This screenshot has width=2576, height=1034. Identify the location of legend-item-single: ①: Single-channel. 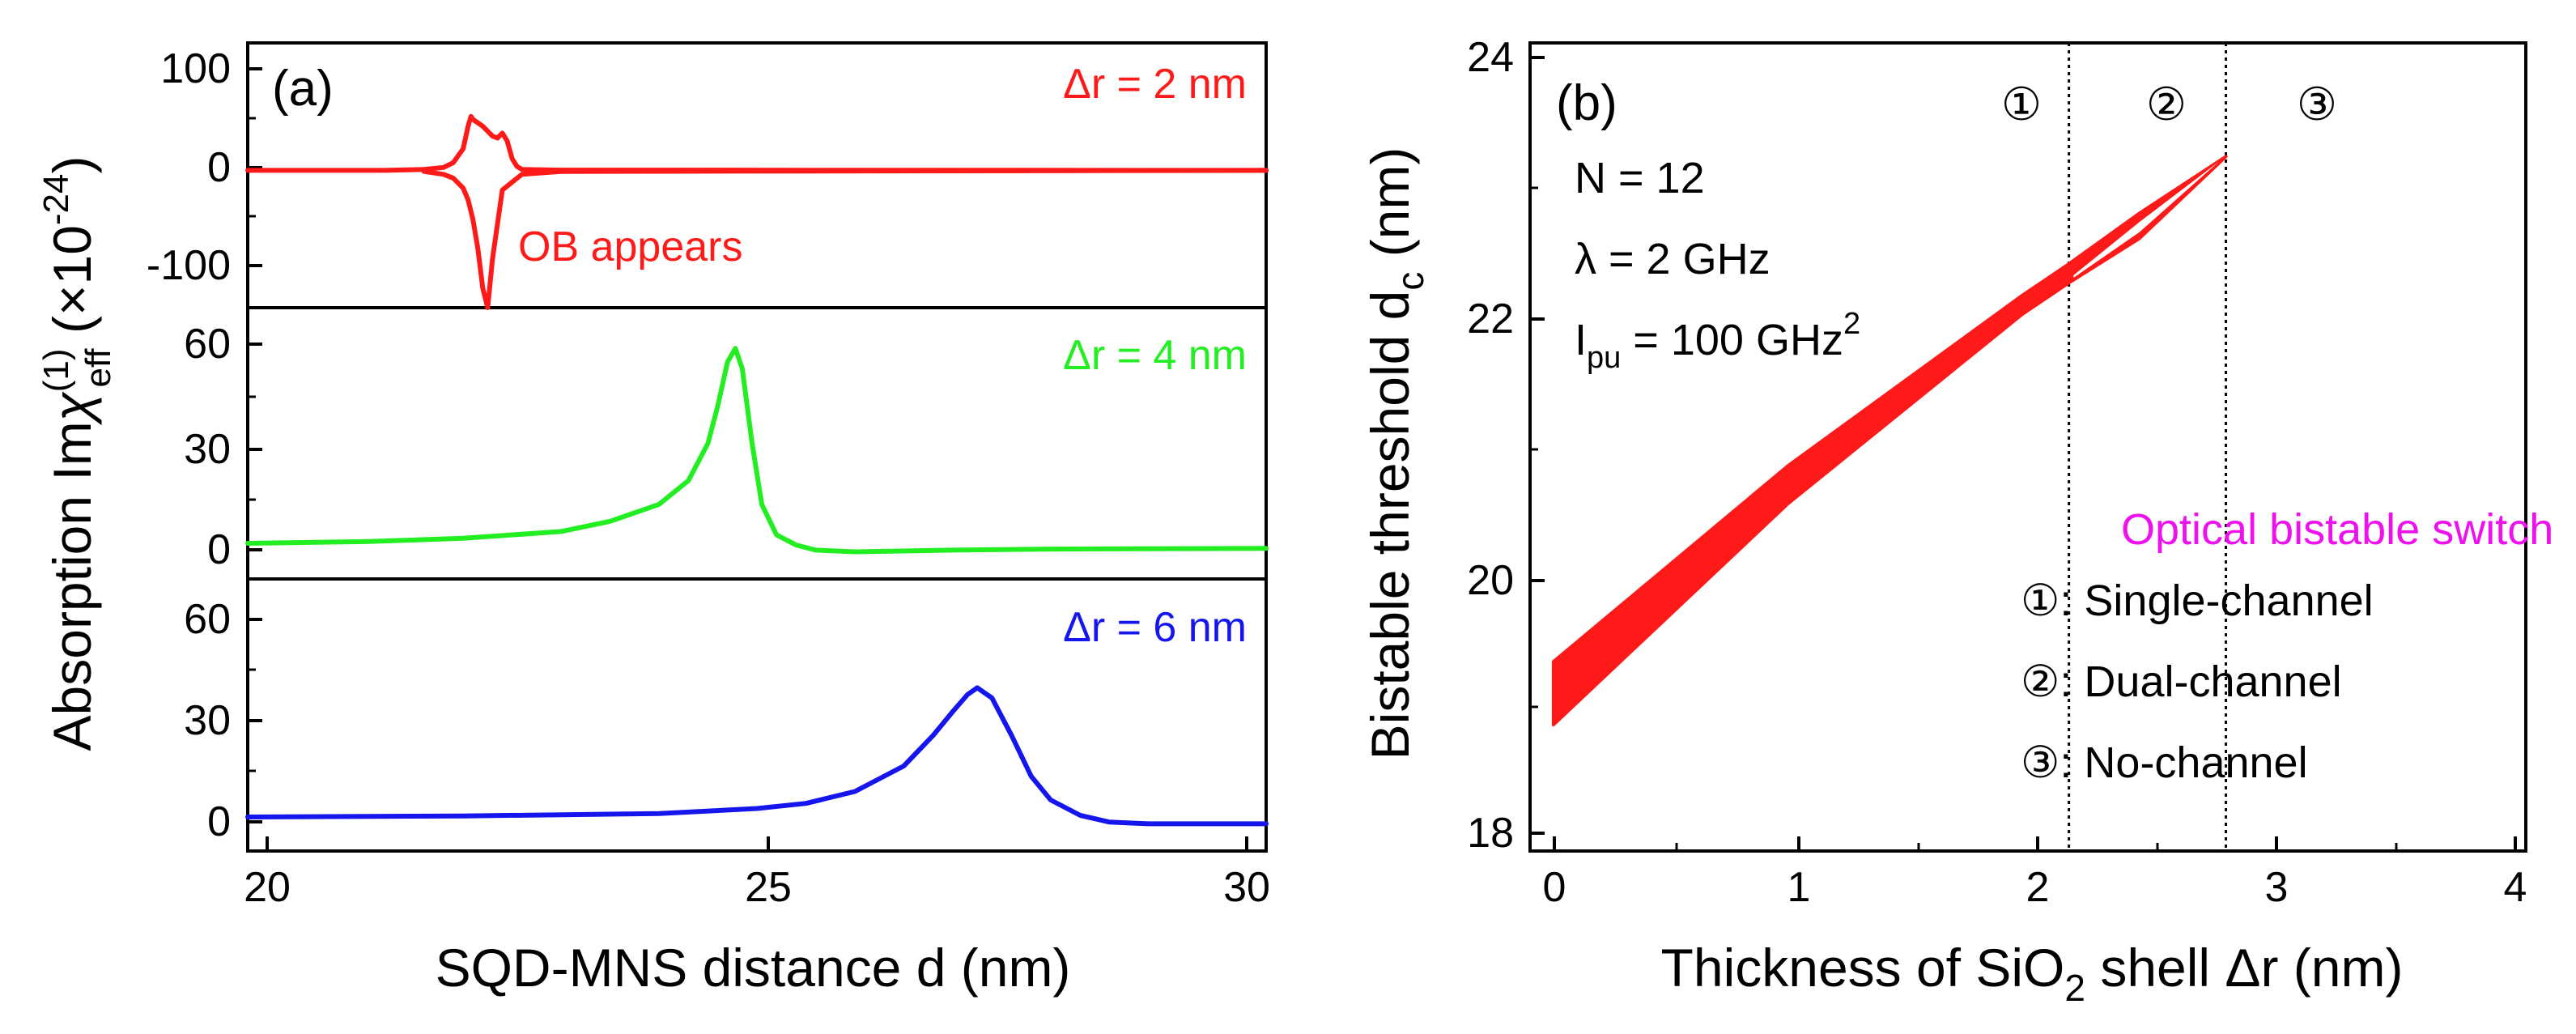
(2197, 601).